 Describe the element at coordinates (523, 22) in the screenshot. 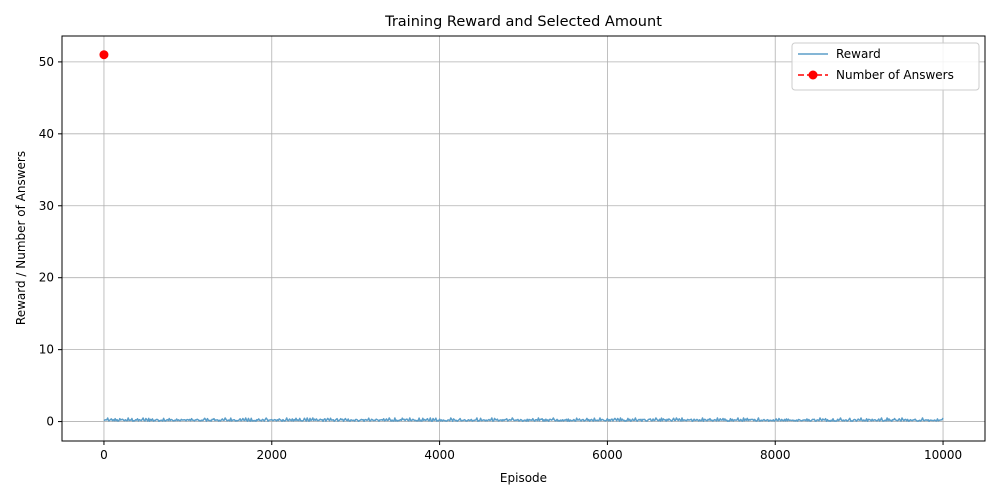

I see `chart-title: Training Reward and Selected Amount` at that location.